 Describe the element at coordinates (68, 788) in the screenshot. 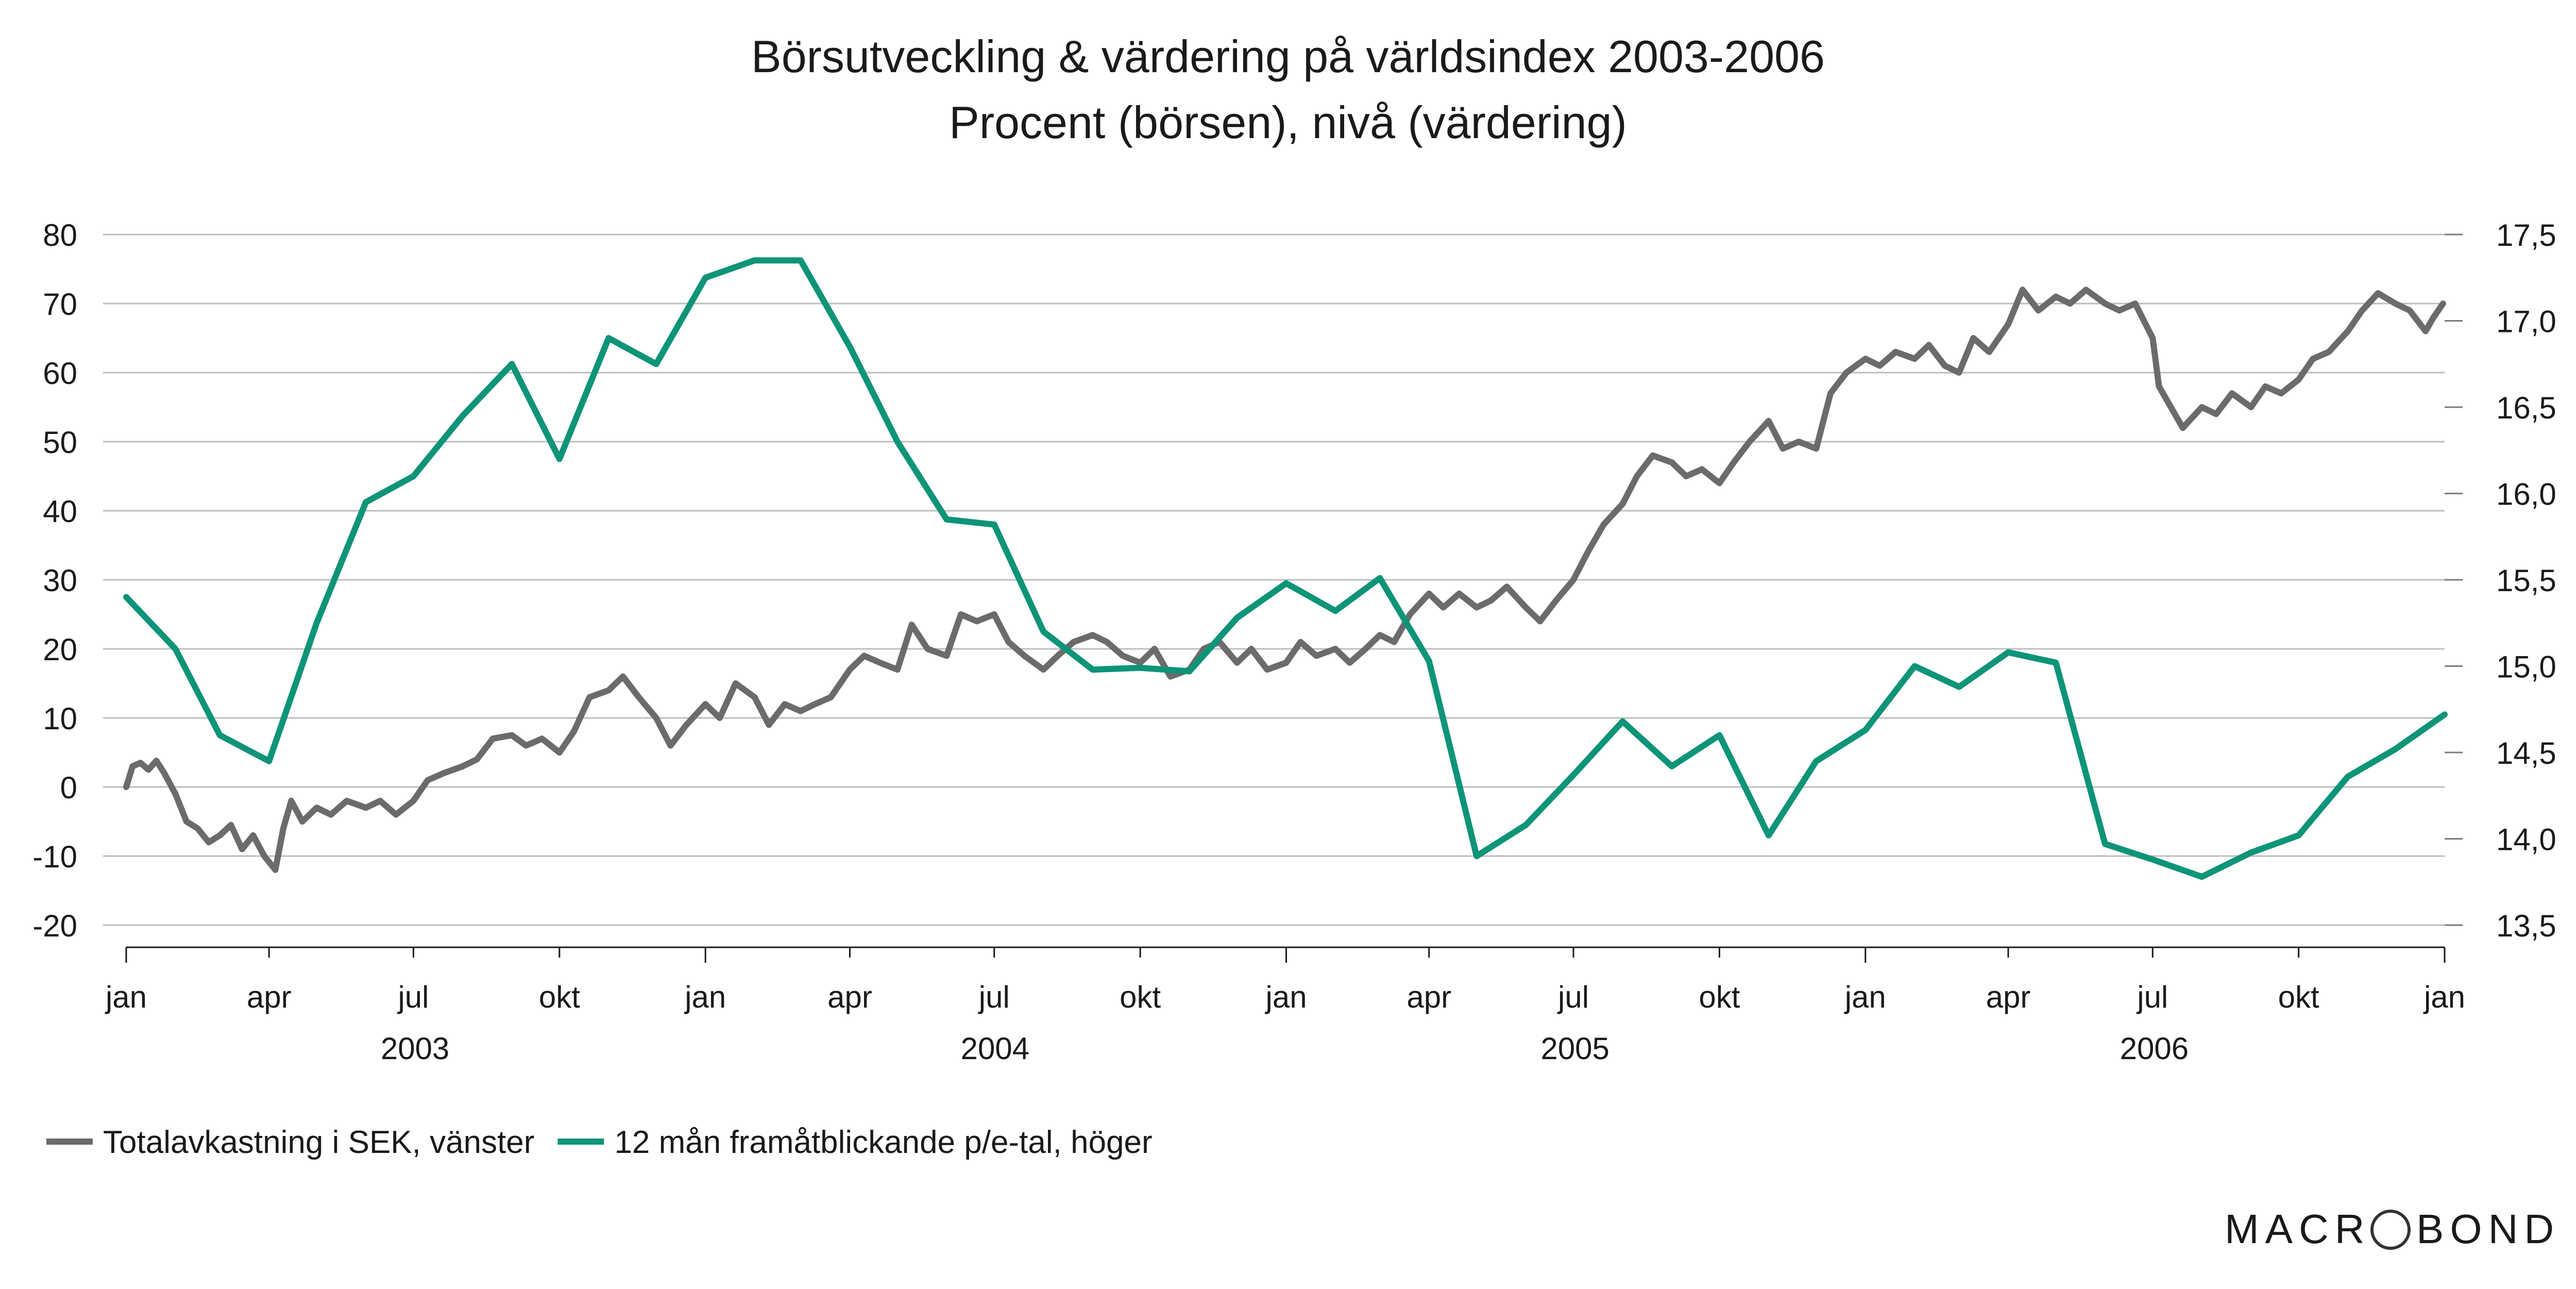

I see `left-axis-tick-label: 0` at that location.